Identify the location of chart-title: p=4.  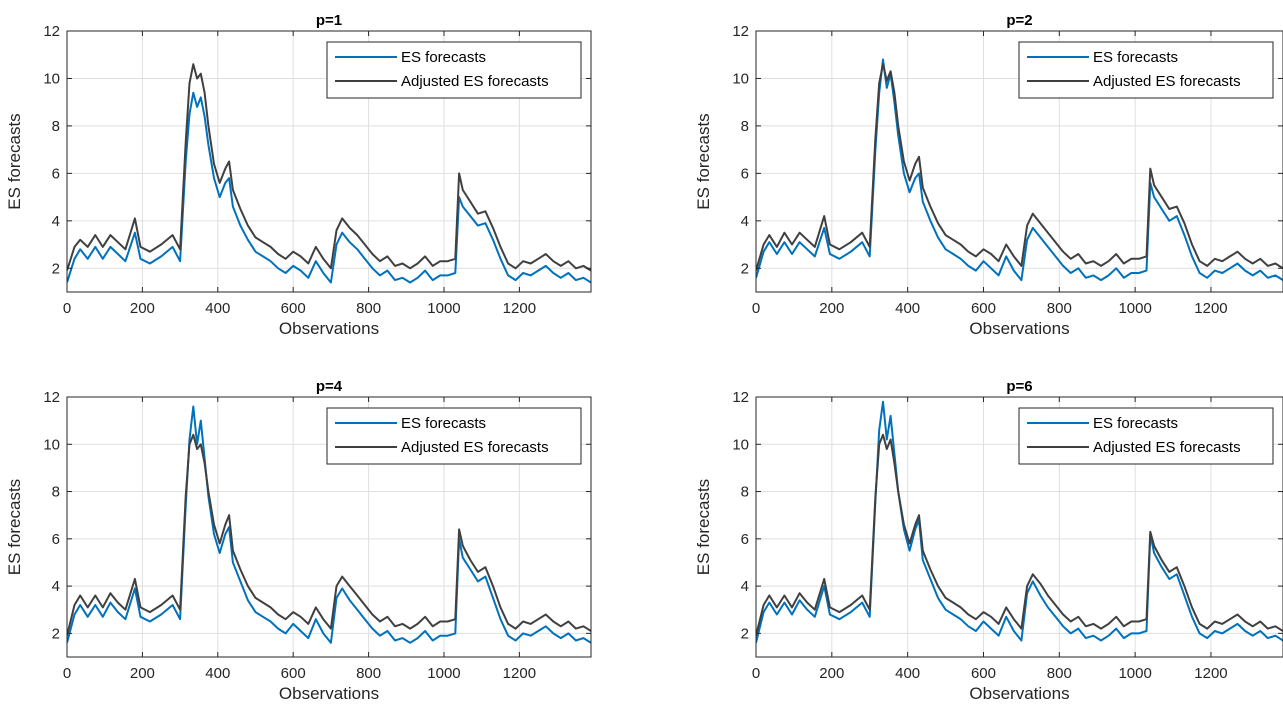
(329, 386).